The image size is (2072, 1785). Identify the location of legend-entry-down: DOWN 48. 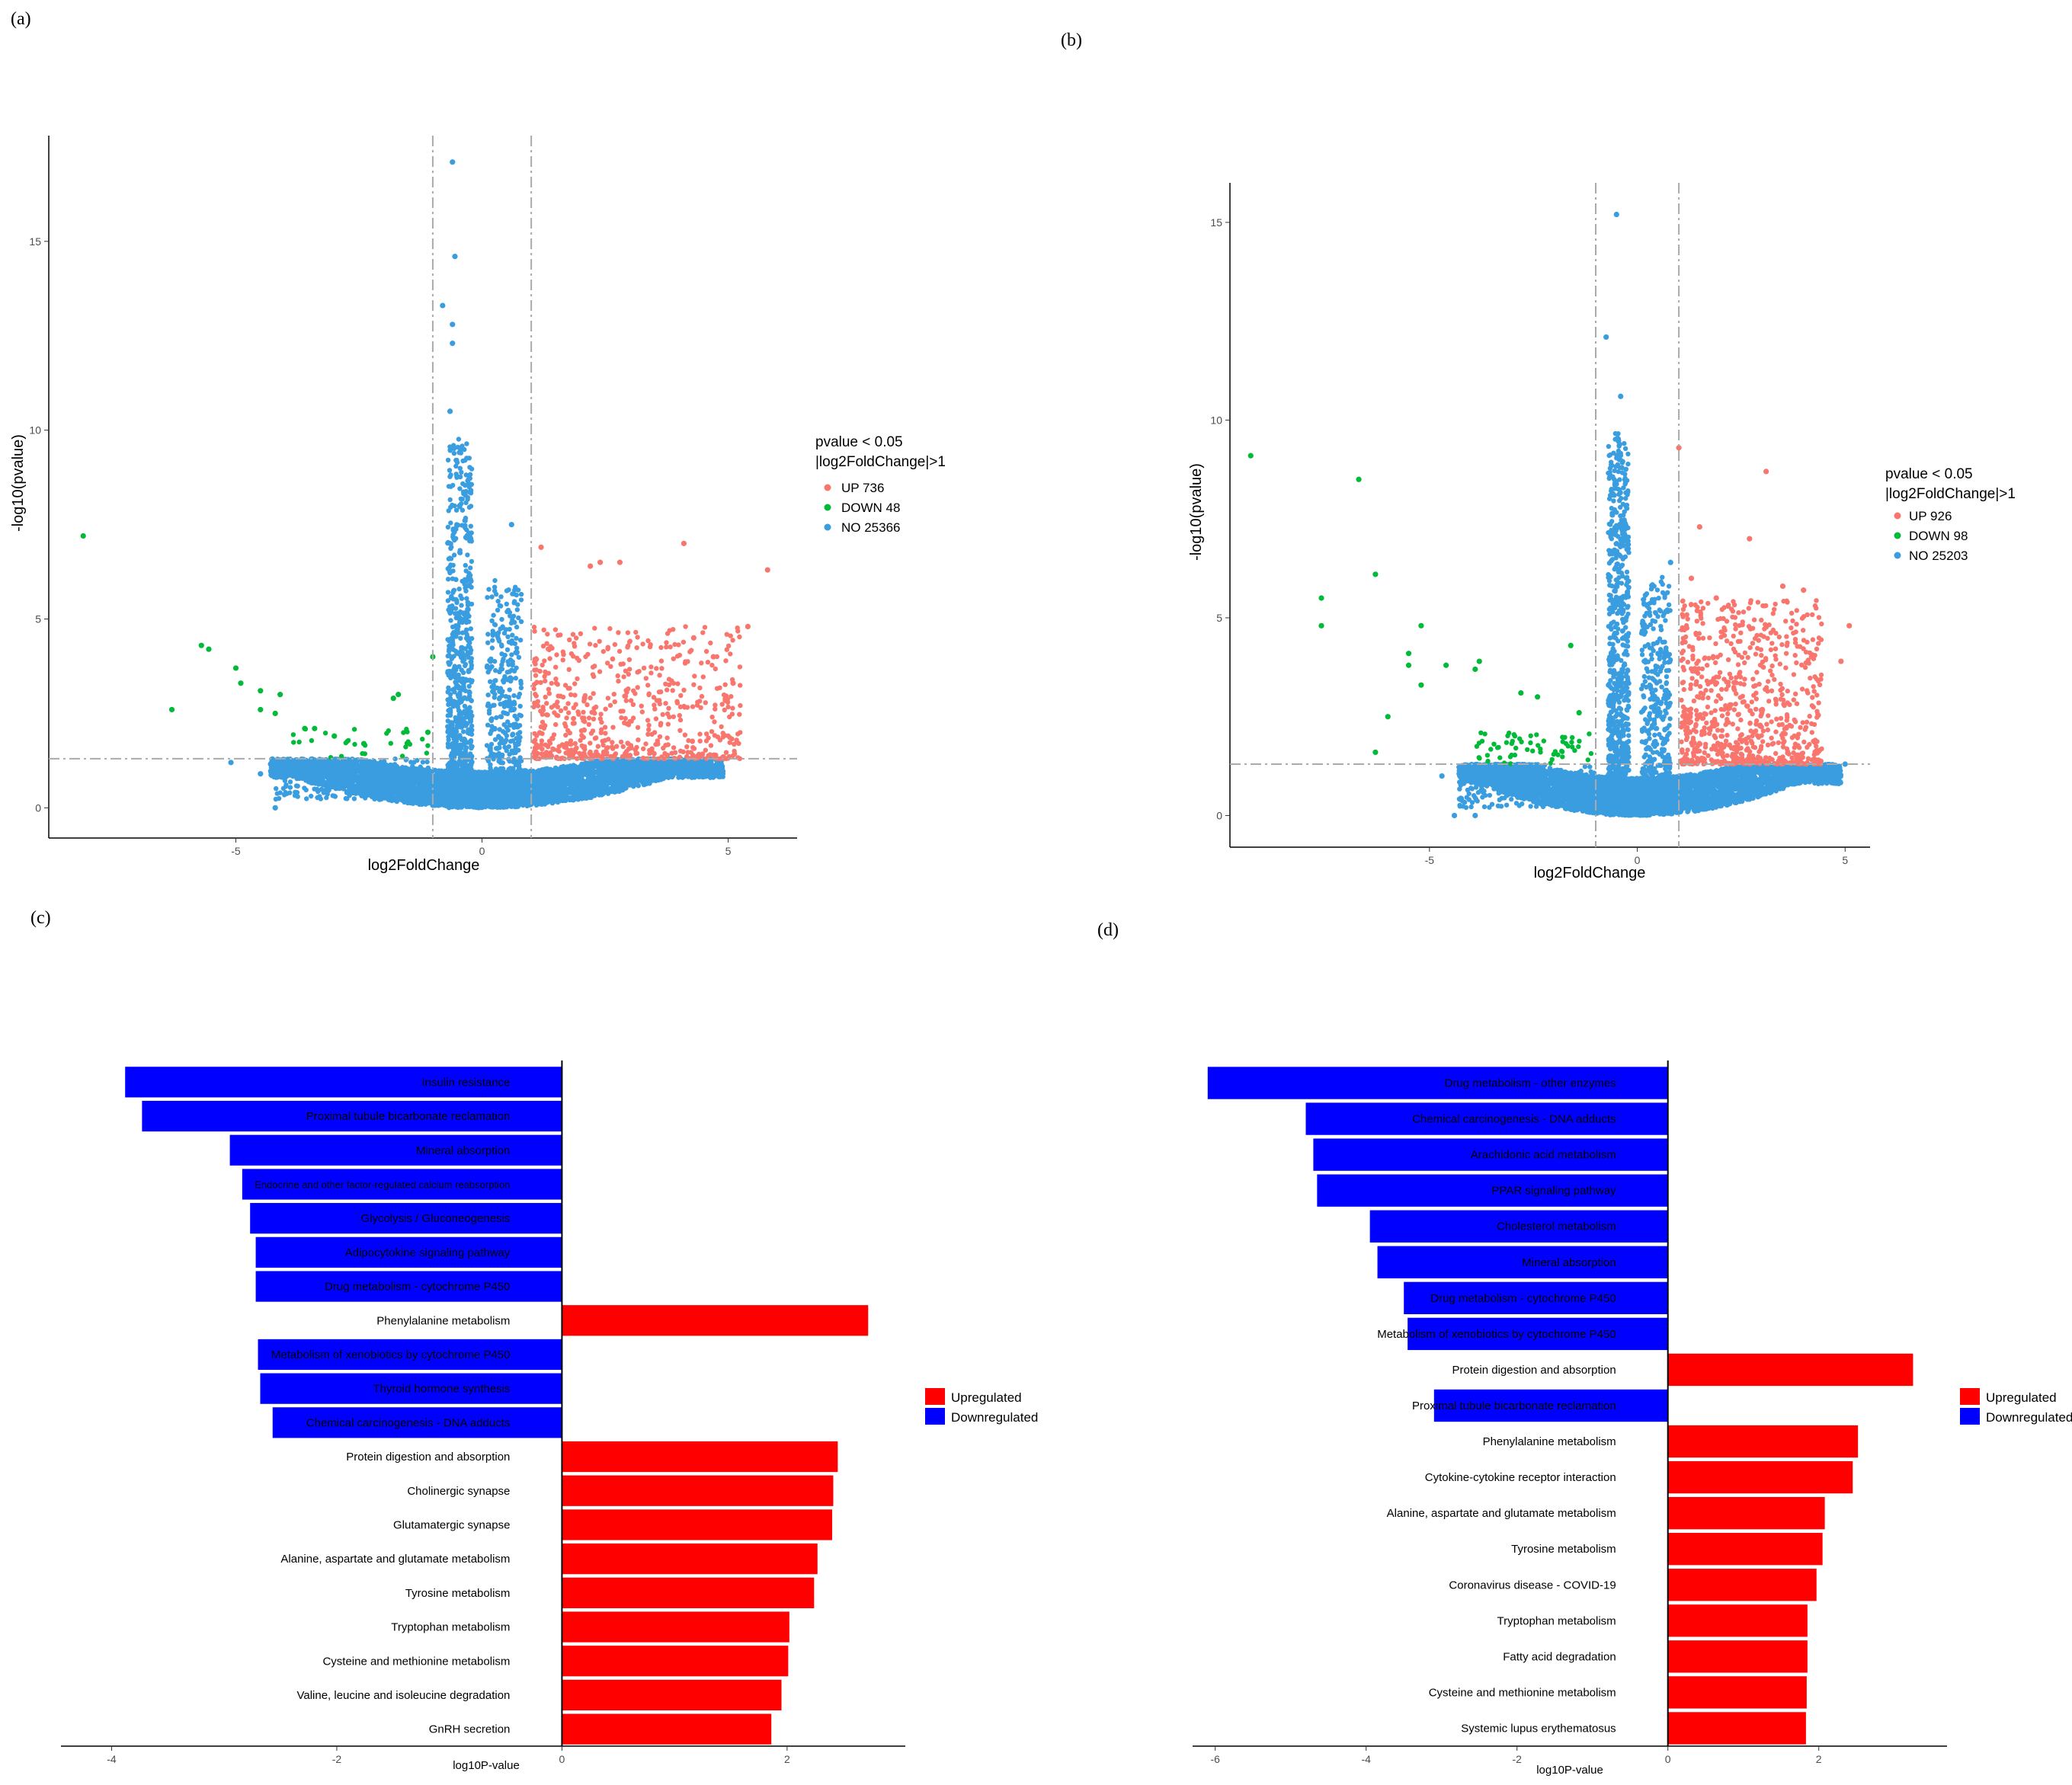
(870, 508).